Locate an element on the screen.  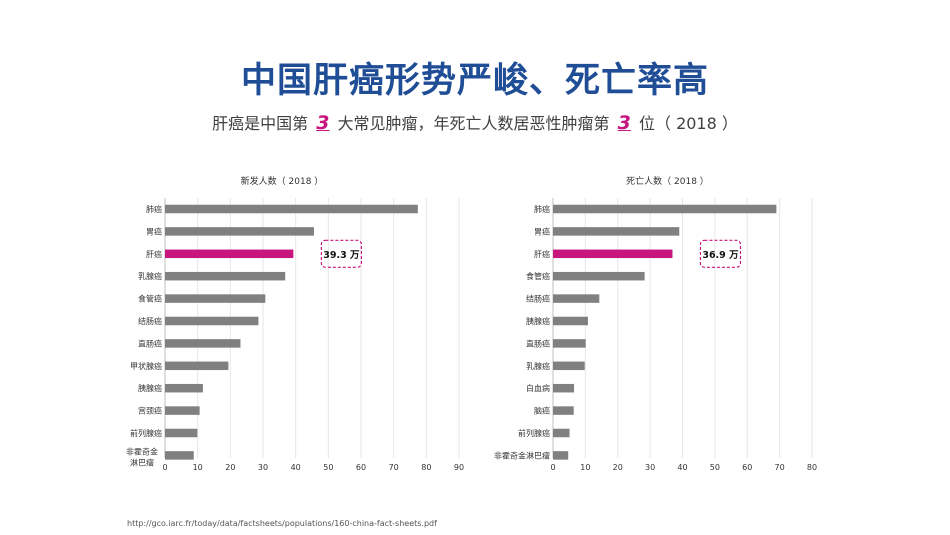
x-tick-label: 90 is located at coordinates (459, 467).